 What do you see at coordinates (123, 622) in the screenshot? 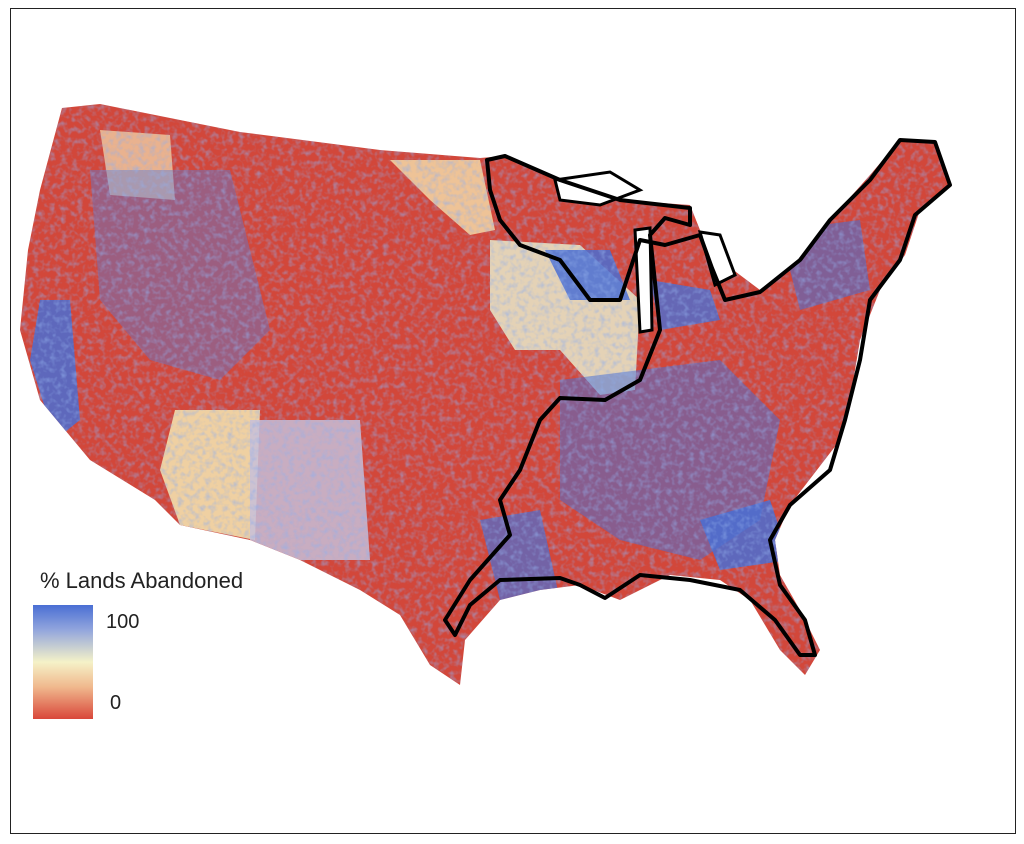
I see `legend-max-label: 100` at bounding box center [123, 622].